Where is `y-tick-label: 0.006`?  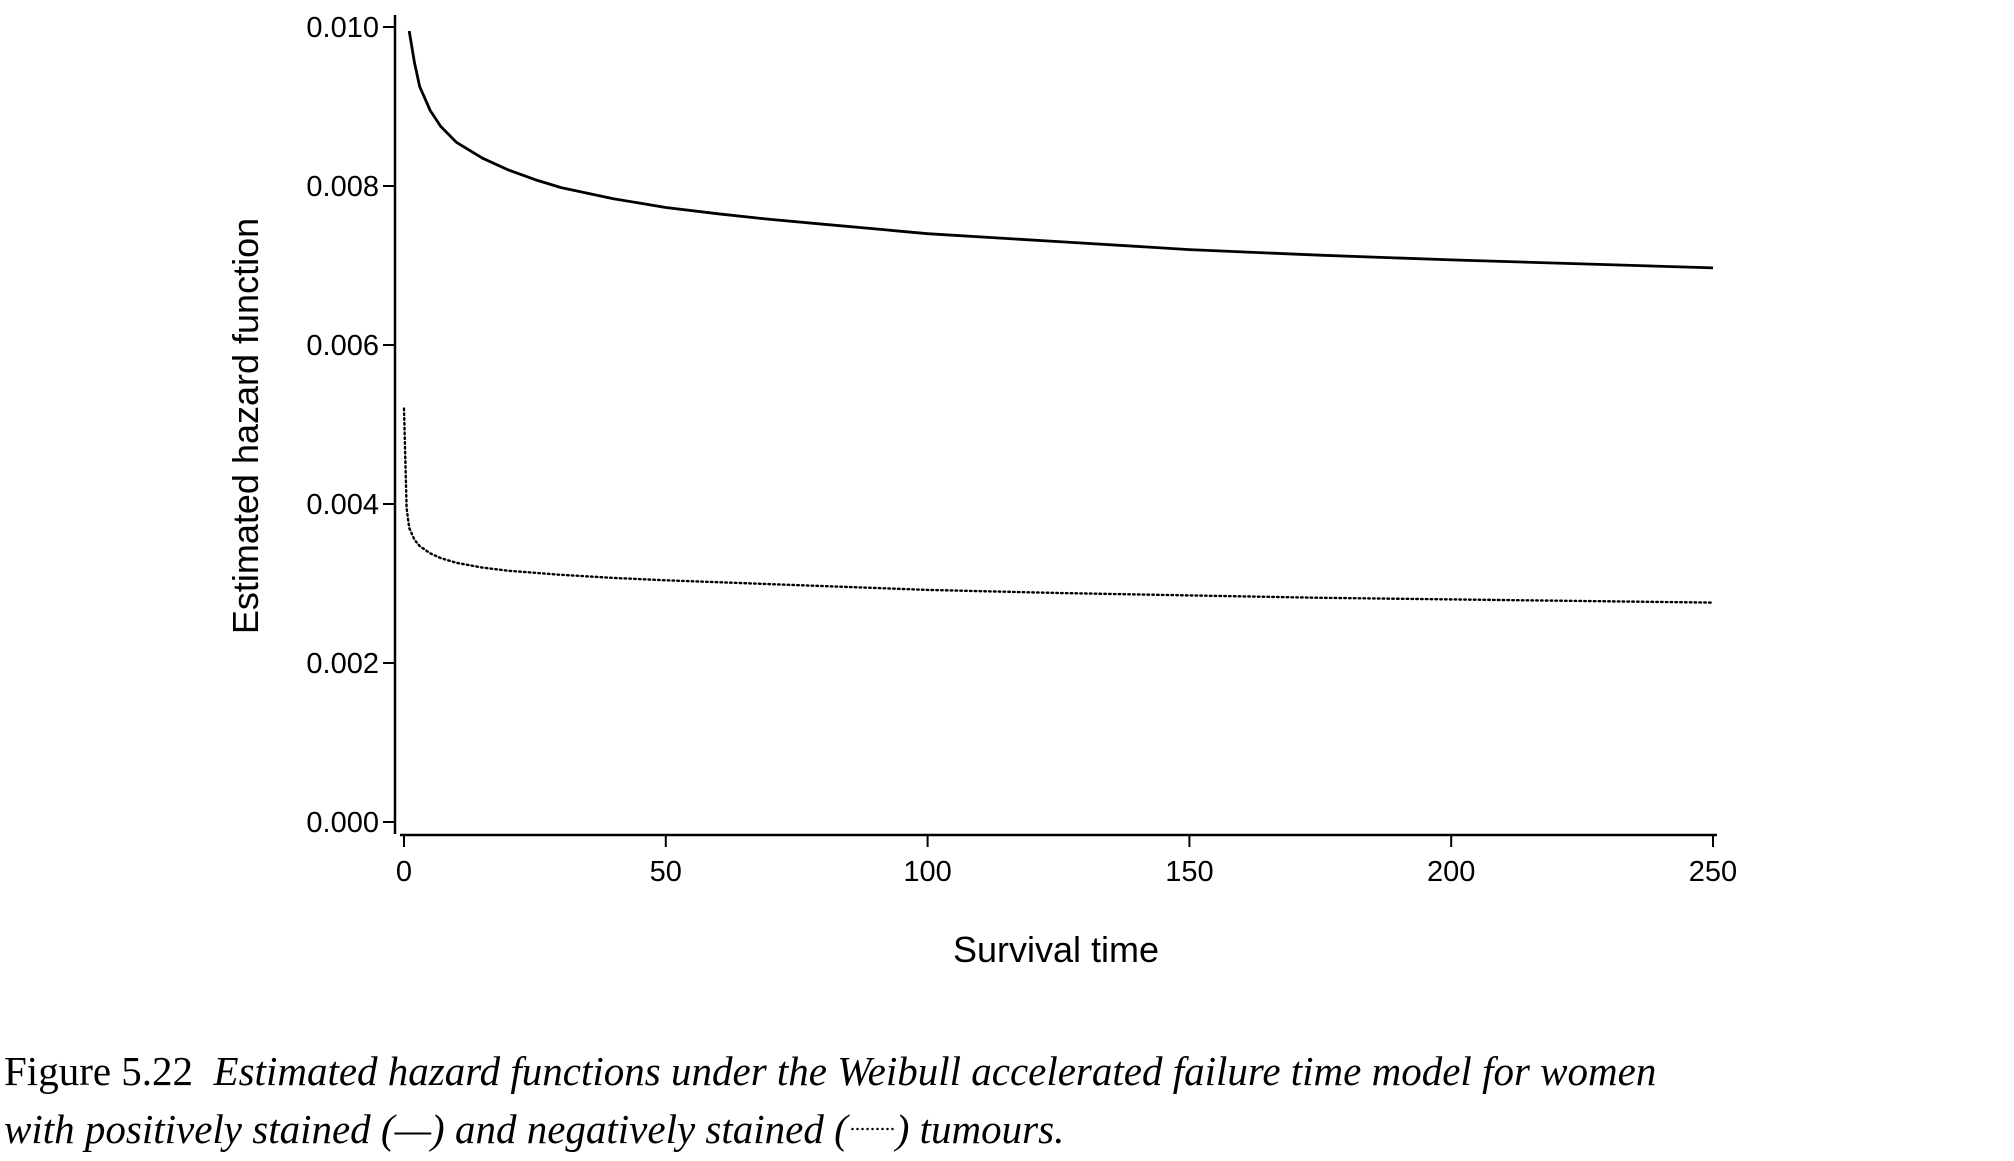 y-tick-label: 0.006 is located at coordinates (342, 346).